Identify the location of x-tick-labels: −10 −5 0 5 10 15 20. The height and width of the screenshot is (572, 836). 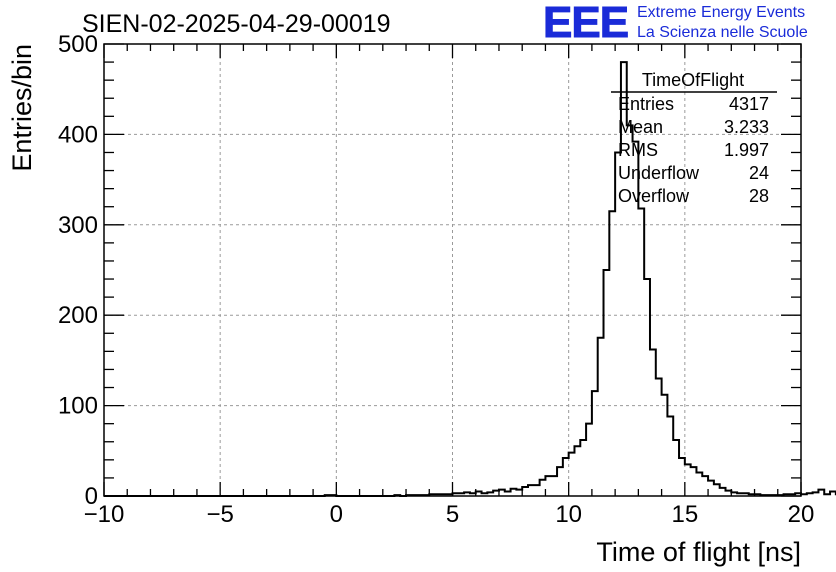
(449, 514).